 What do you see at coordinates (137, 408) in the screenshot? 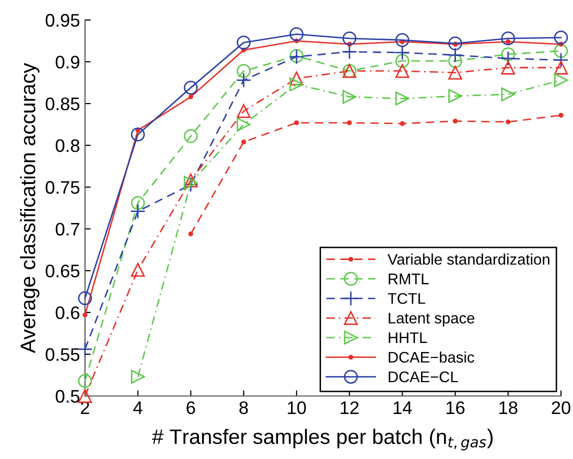
I see `x-tick-label: 4` at bounding box center [137, 408].